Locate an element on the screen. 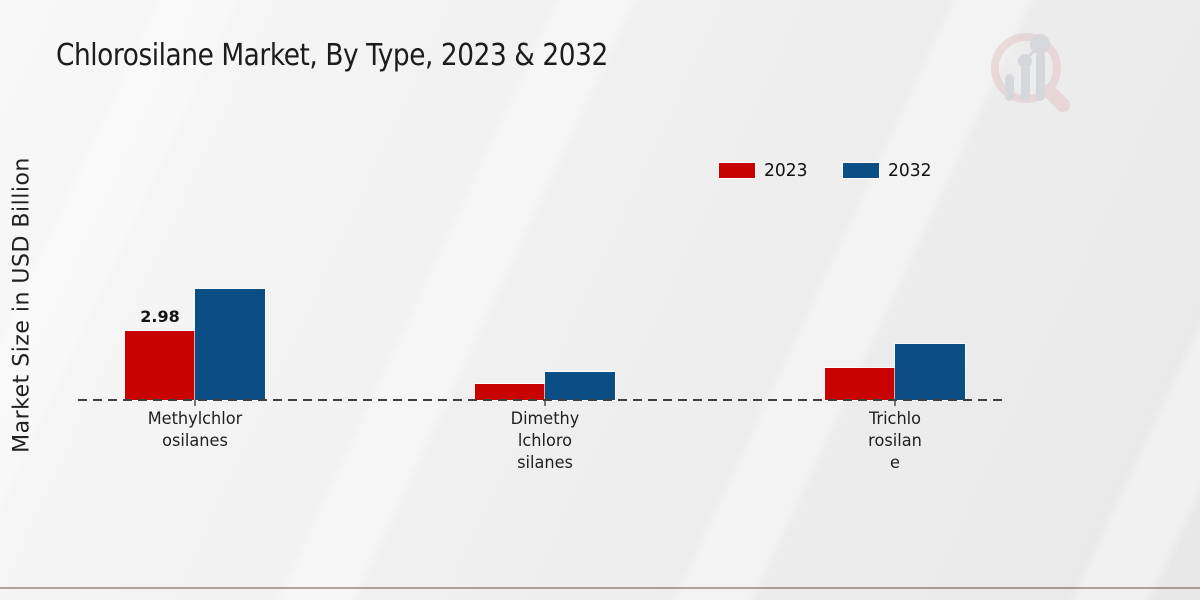 This screenshot has width=1200, height=600. bar-2032-methylchlorosilanes is located at coordinates (230, 344).